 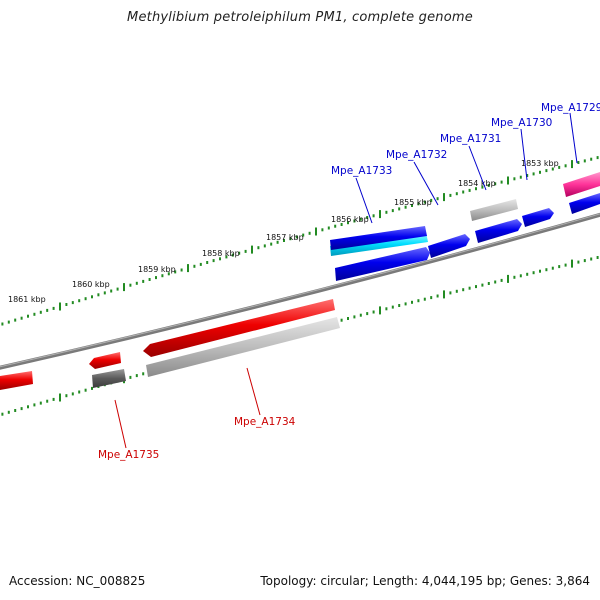 I want to click on gene-mpe-a1733, so click(x=378, y=238).